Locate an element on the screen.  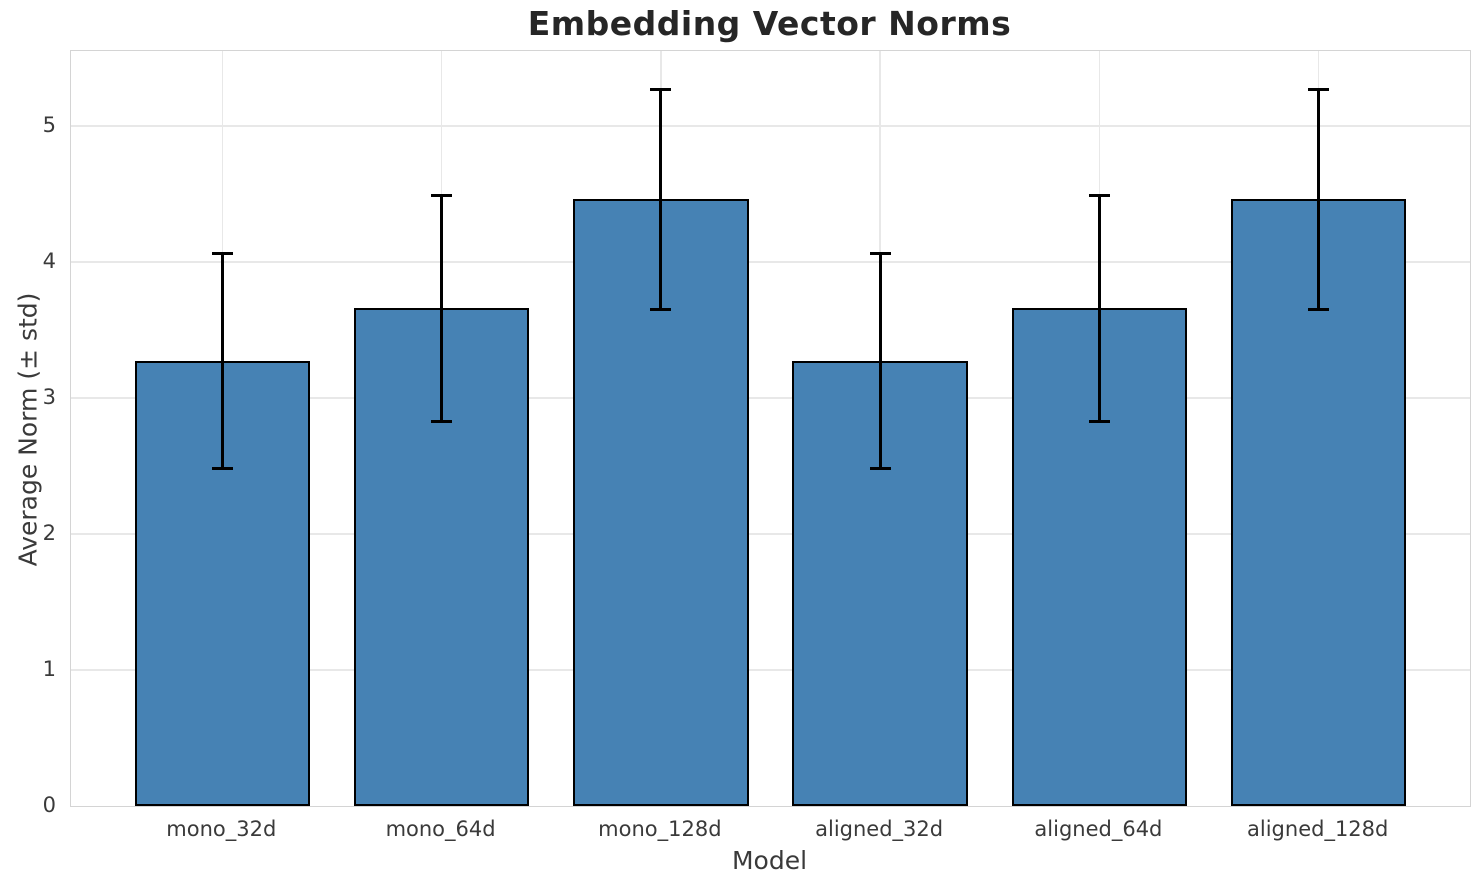
bar-mono_64d is located at coordinates (441, 557).